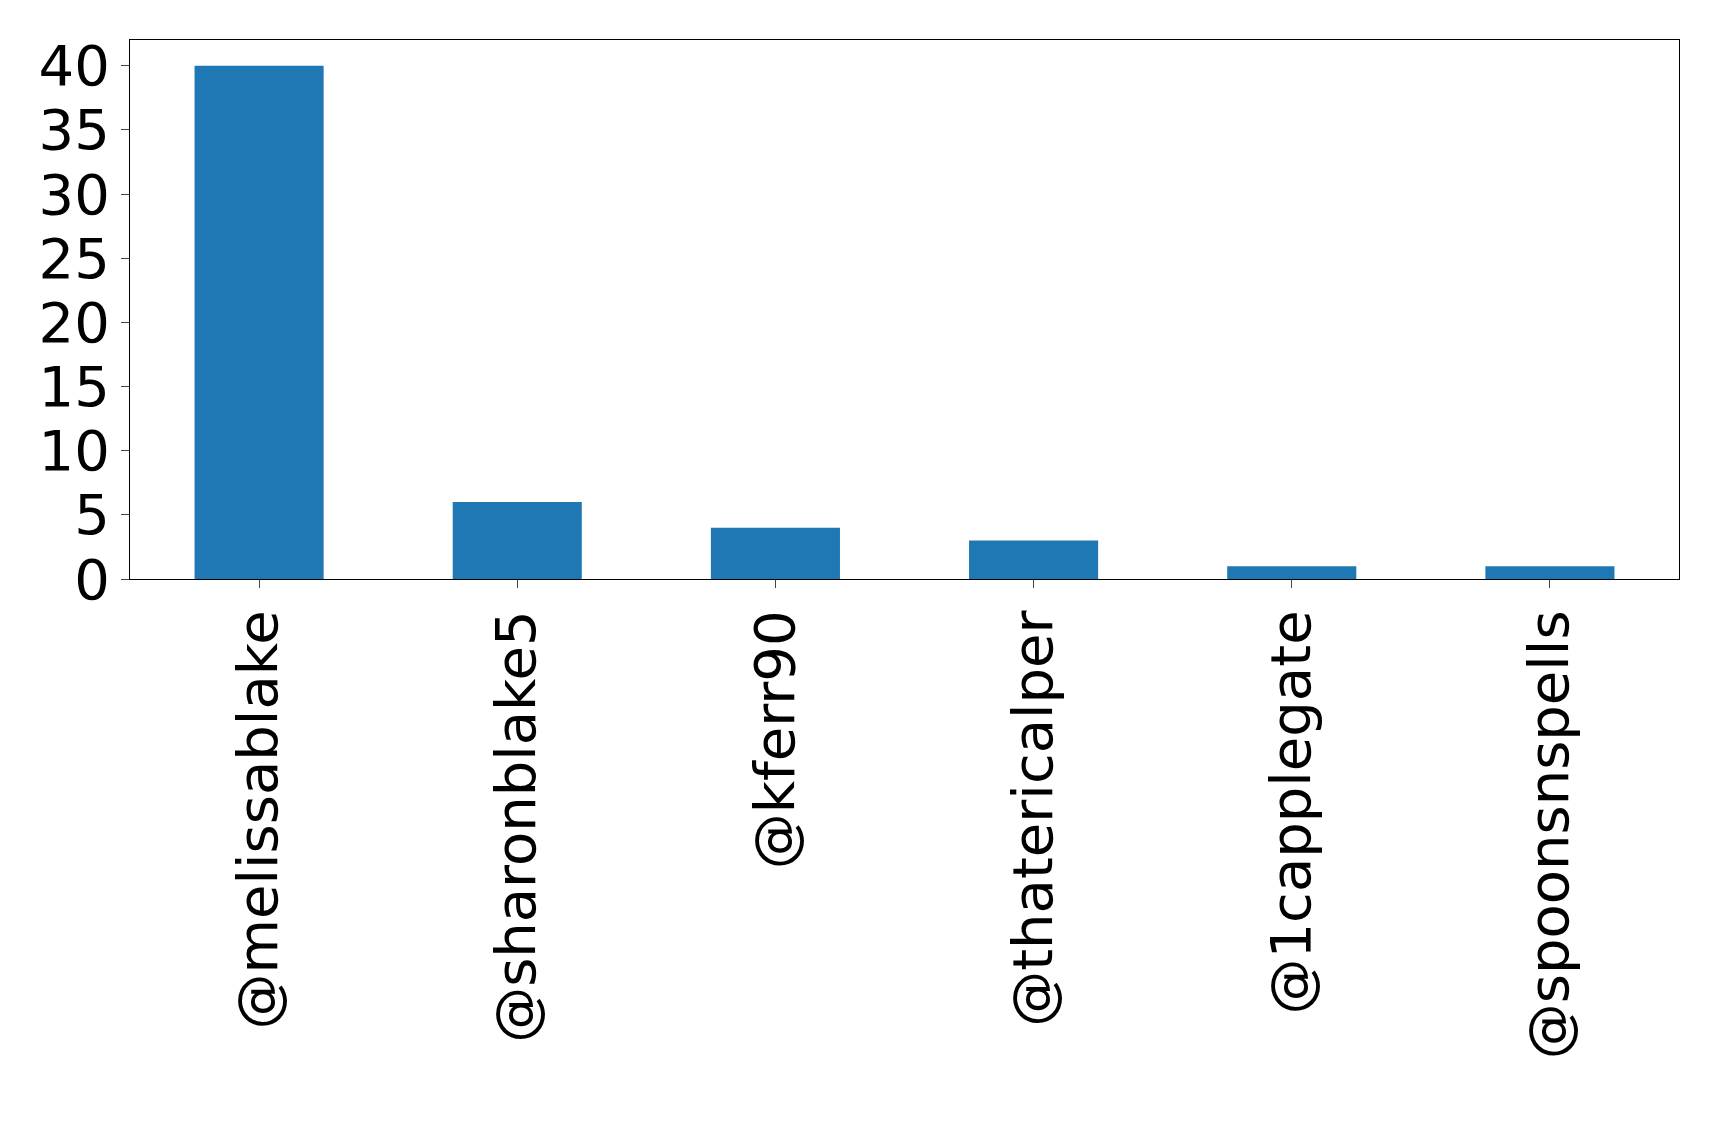 This screenshot has width=1719, height=1129. I want to click on x-tick-label: @thatericalper, so click(1032, 818).